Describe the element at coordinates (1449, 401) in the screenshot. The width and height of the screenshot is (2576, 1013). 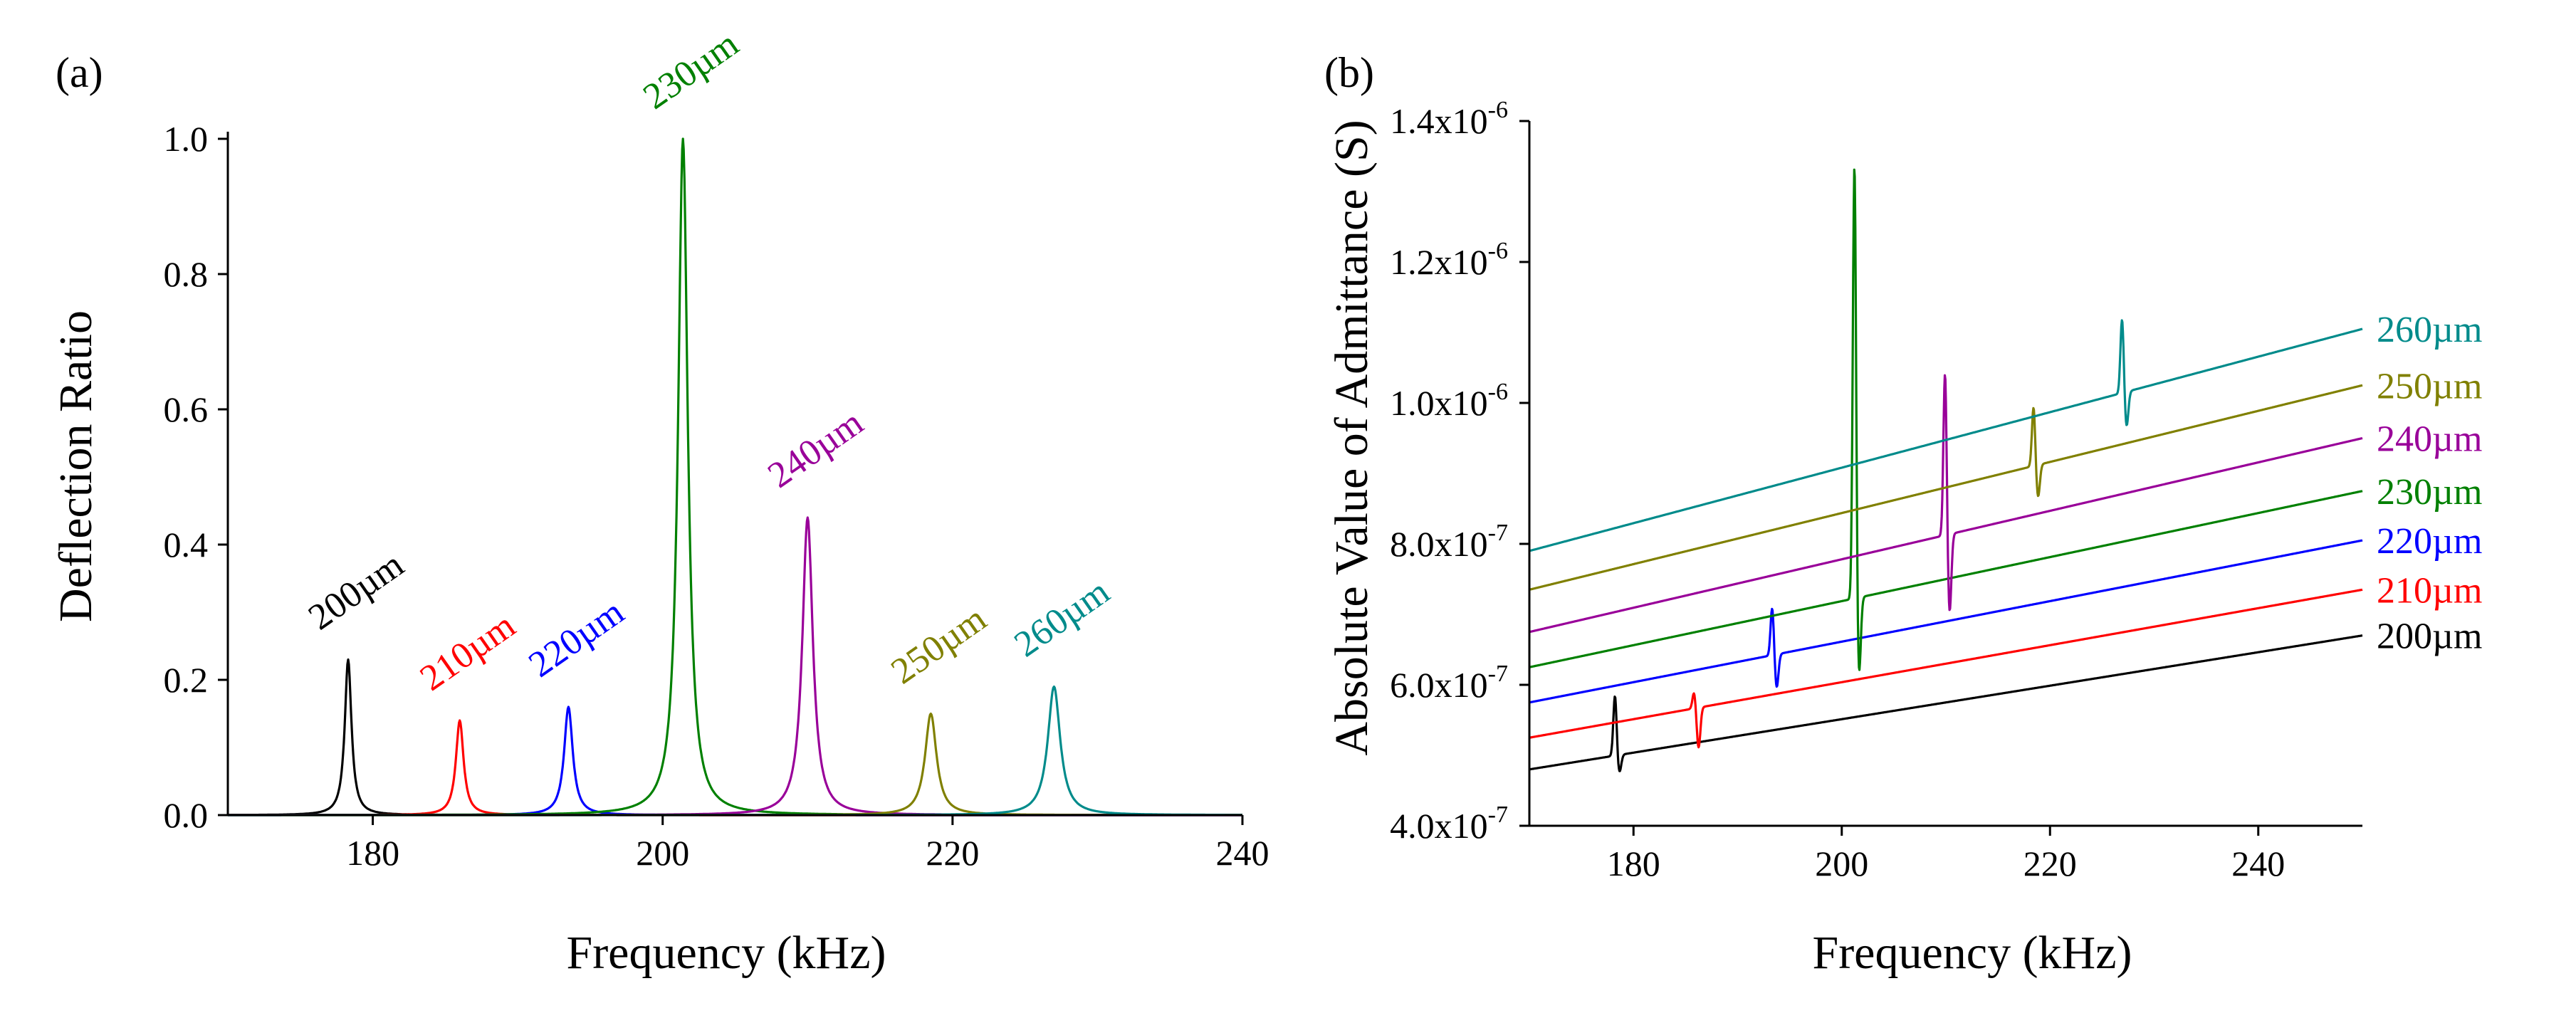
I see `panel-b-y-tick-label: 1.0x10⁻⁶` at that location.